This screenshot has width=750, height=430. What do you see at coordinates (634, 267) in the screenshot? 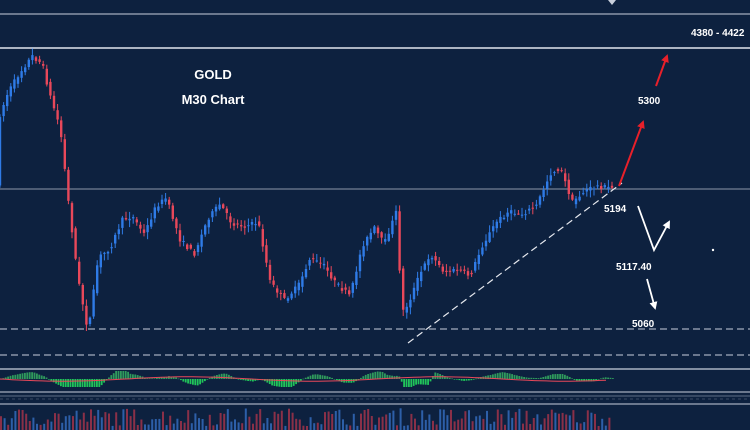
I see `label-pivot: 5117.40` at bounding box center [634, 267].